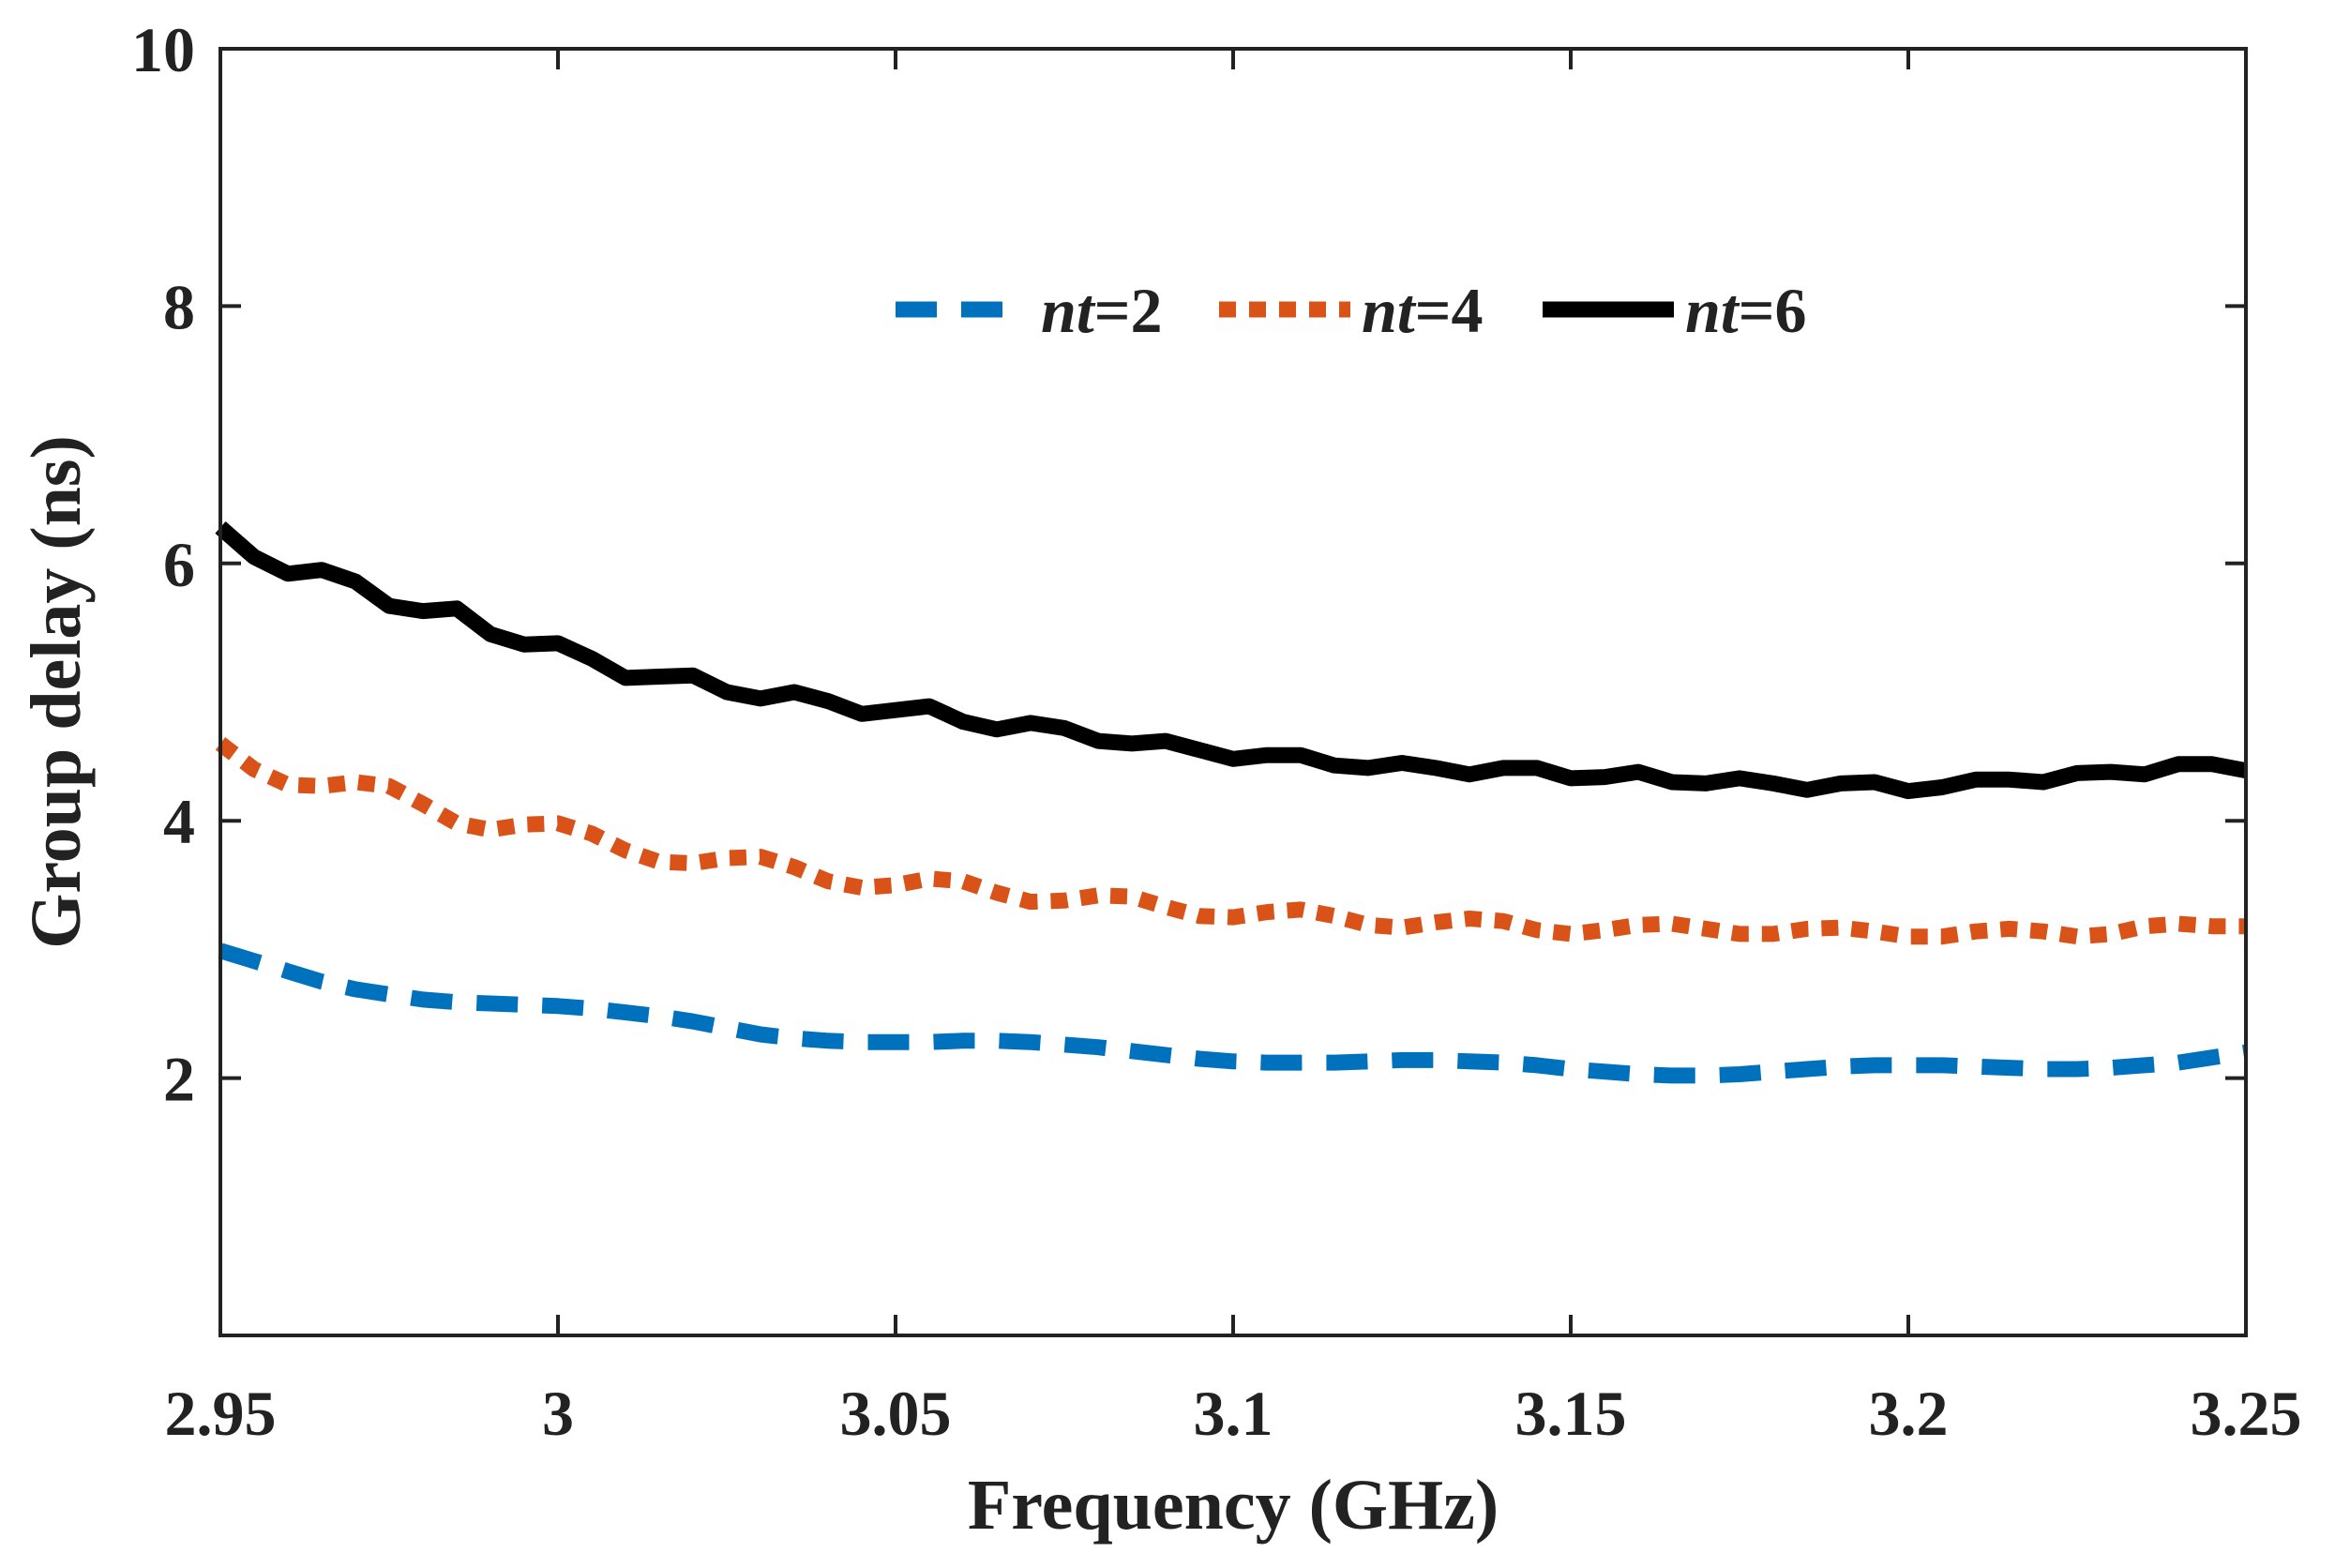 The height and width of the screenshot is (1568, 2335). I want to click on legend-value: =4, so click(1450, 310).